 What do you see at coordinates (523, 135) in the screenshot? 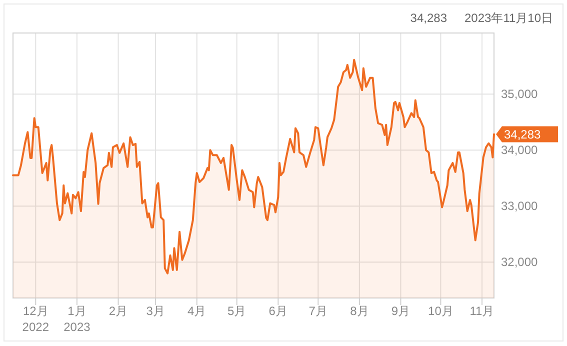
I see `annotation: 34,283` at bounding box center [523, 135].